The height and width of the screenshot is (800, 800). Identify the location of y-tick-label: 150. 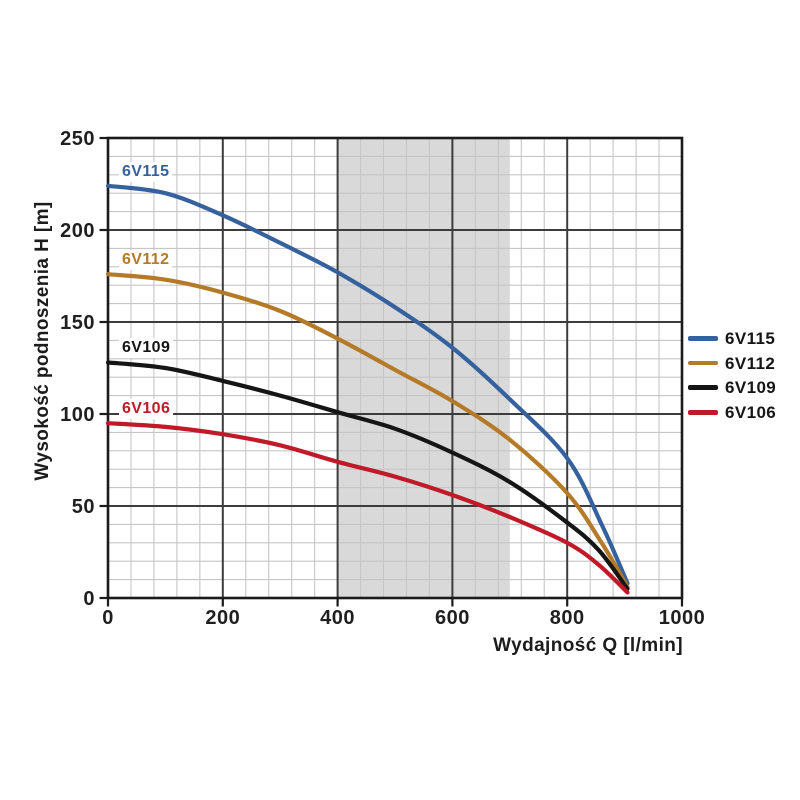
(77, 323).